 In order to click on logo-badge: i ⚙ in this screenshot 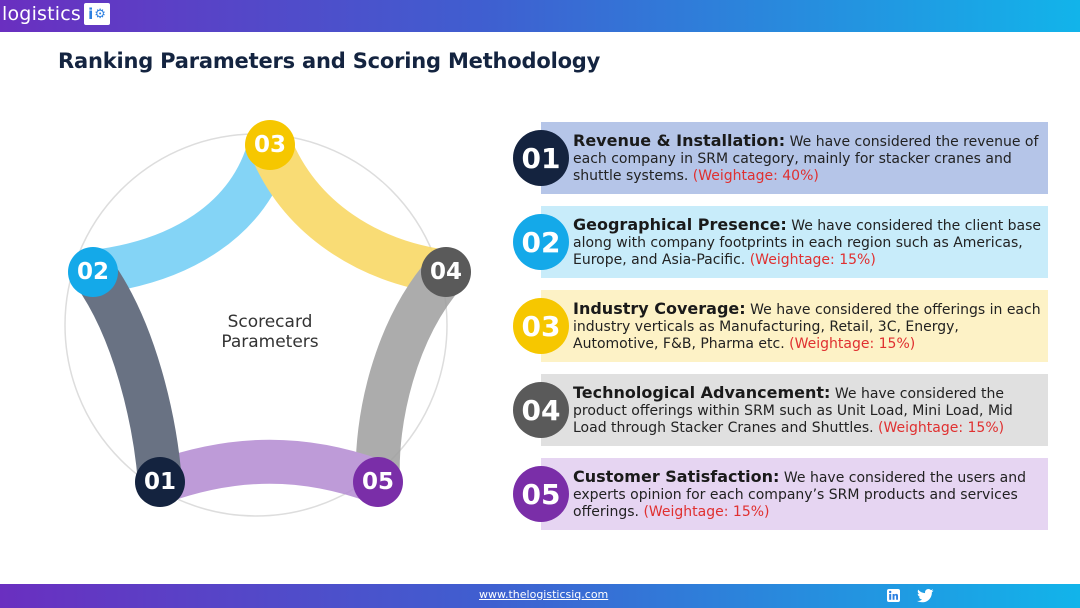, I will do `click(97, 14)`.